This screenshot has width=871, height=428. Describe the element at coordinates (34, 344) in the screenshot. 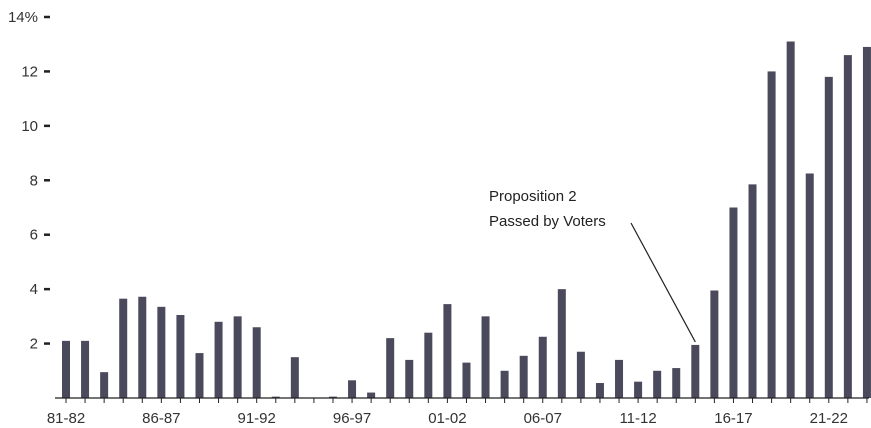

I see `y-tick-label: 2` at that location.